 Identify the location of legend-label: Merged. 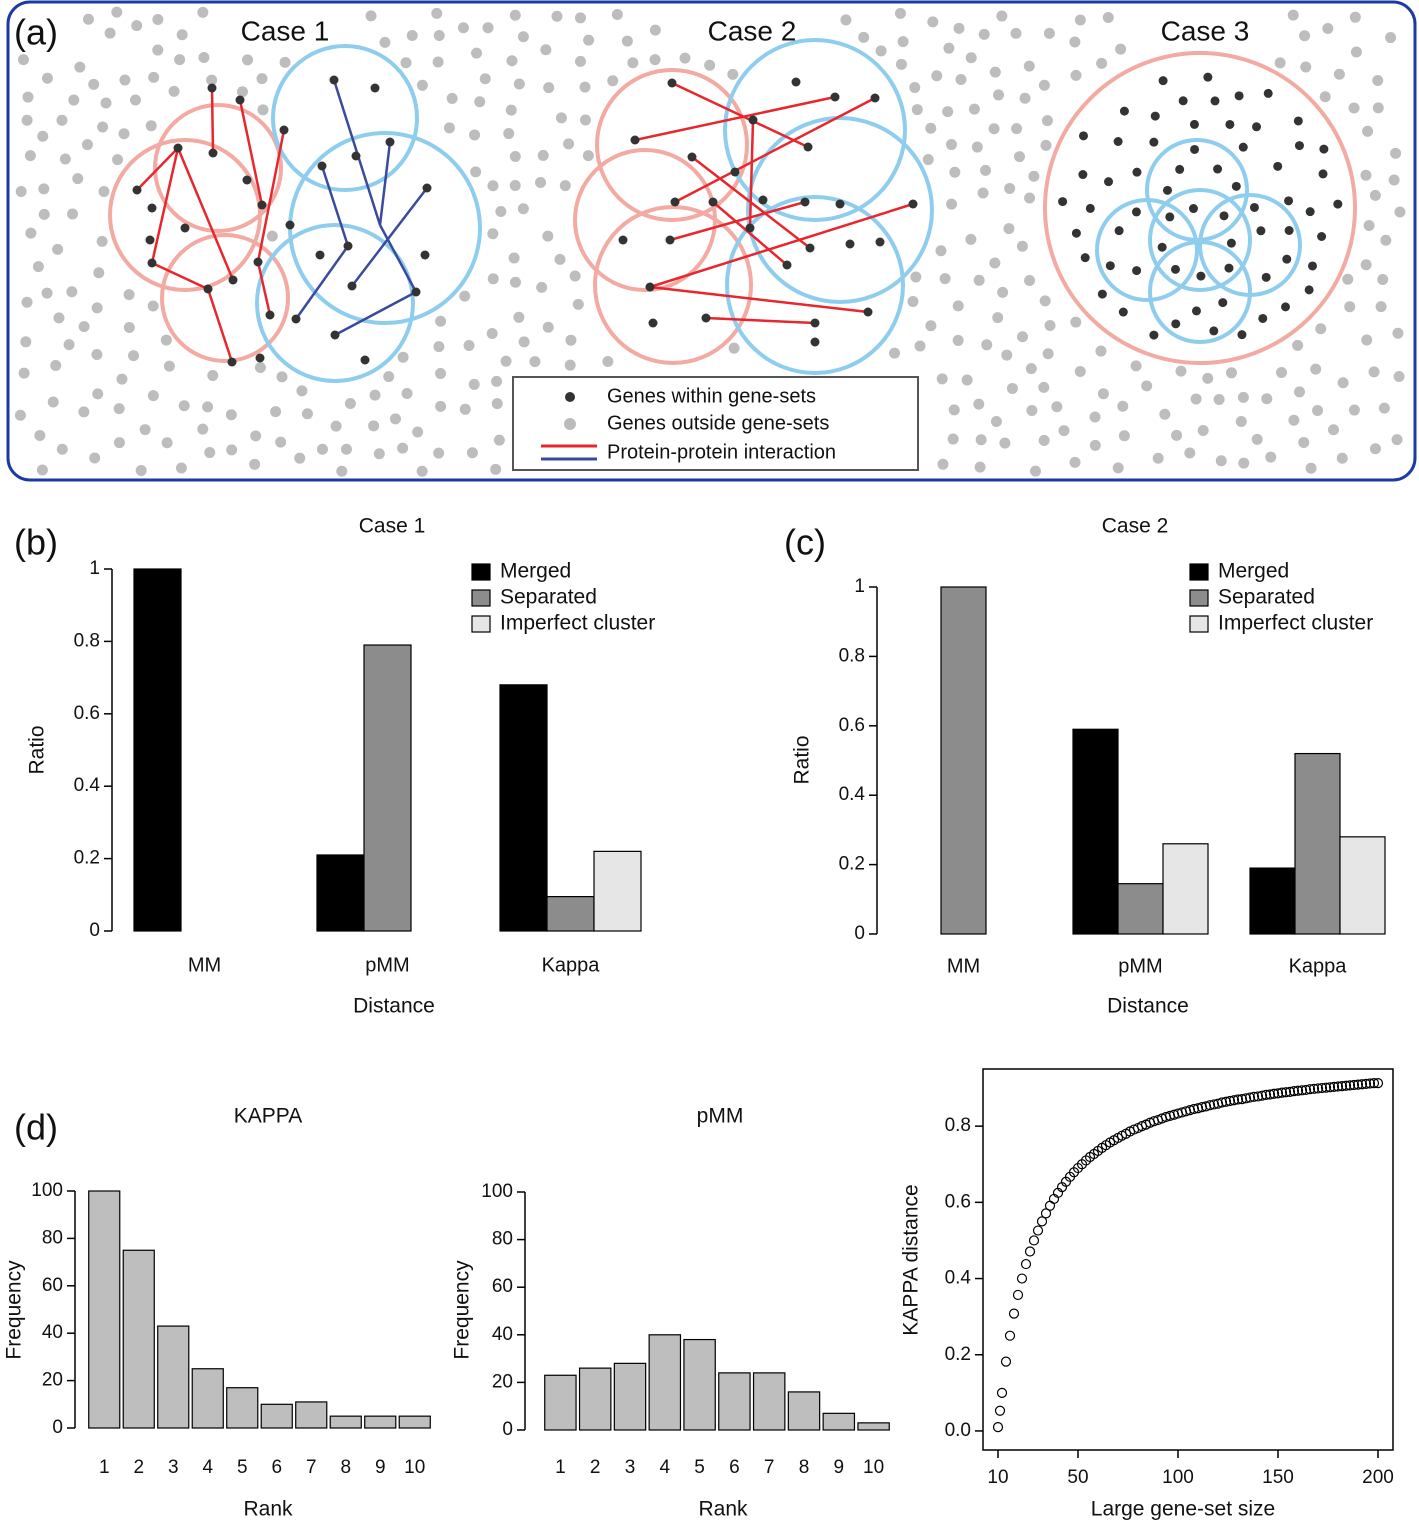
(535, 571).